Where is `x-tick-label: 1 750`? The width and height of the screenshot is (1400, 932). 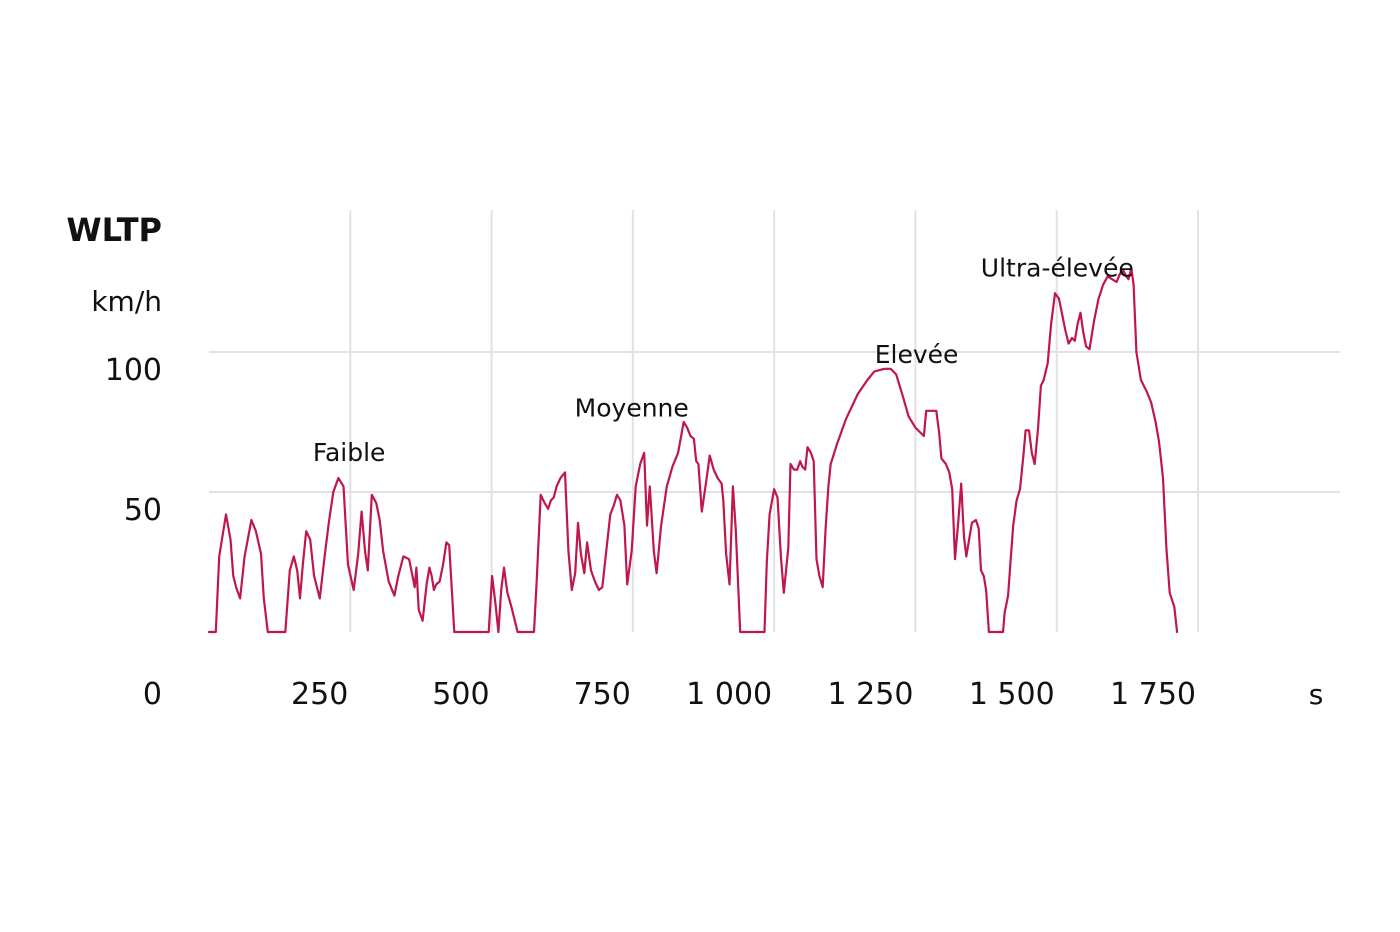
x-tick-label: 1 750 is located at coordinates (1153, 694).